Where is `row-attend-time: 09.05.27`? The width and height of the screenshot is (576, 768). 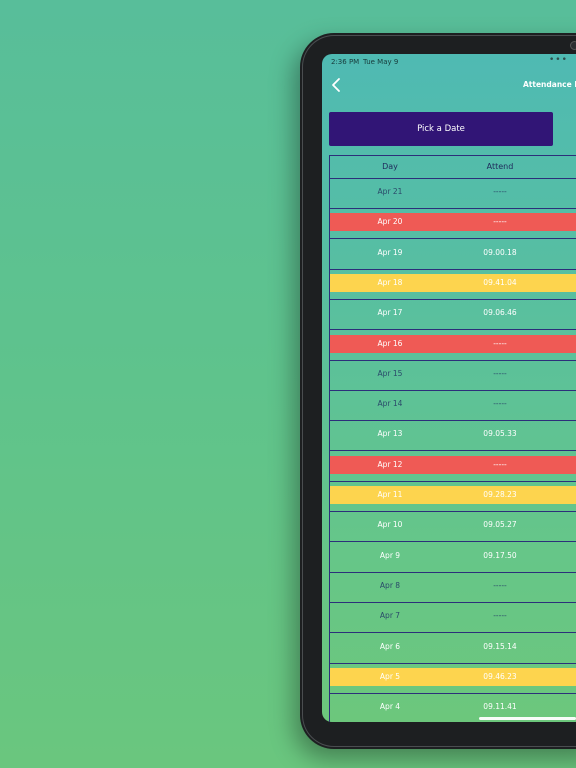
row-attend-time: 09.05.27 is located at coordinates (500, 525).